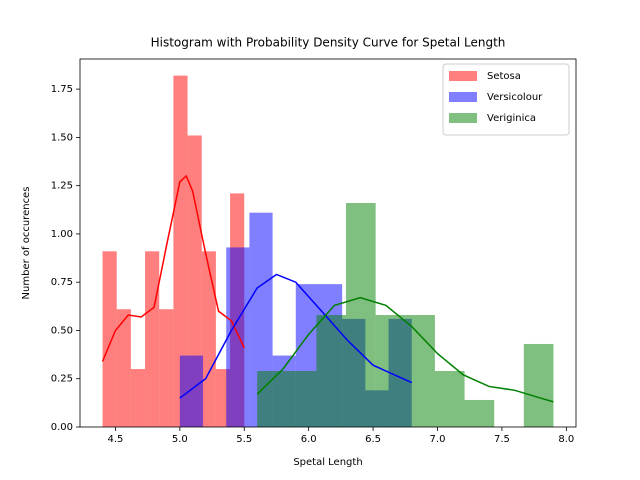 This screenshot has width=640, height=480. I want to click on y-tick-label: 0.50, so click(62, 330).